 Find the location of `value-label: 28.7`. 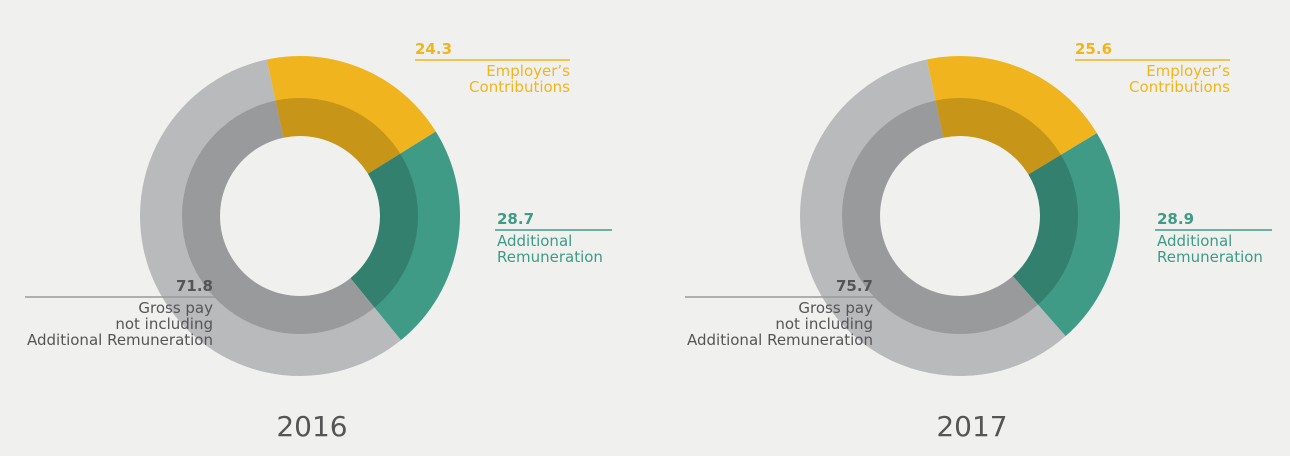

value-label: 28.7 is located at coordinates (516, 219).